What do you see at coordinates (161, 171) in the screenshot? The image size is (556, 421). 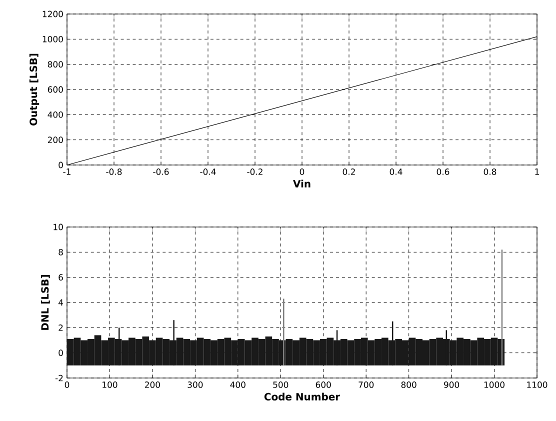 I see `x-tick-label: -0.6` at bounding box center [161, 171].